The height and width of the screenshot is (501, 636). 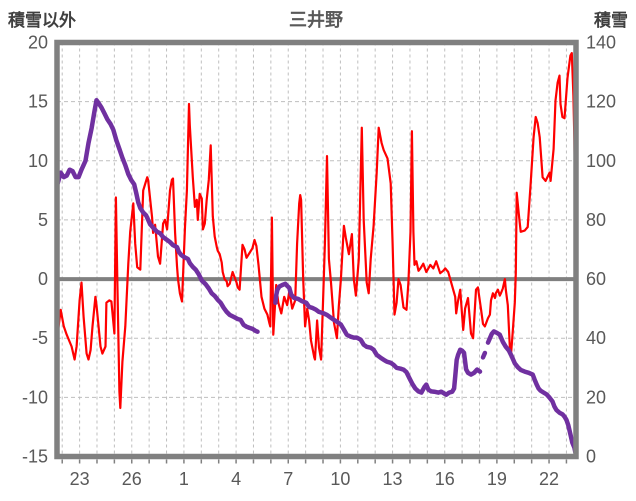 I want to click on left-axis-title: 積雪以外, so click(x=42, y=20).